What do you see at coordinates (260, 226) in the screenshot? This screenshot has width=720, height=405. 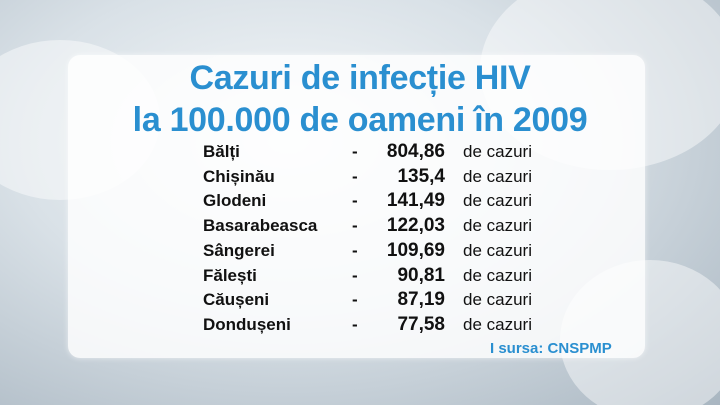 I see `region-name: Basarabeasca` at bounding box center [260, 226].